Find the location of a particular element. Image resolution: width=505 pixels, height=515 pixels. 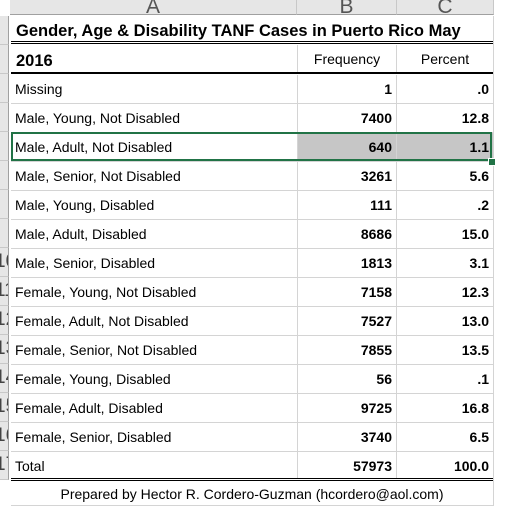

category-cell: Male, Senior, Disabled is located at coordinates (154, 263).